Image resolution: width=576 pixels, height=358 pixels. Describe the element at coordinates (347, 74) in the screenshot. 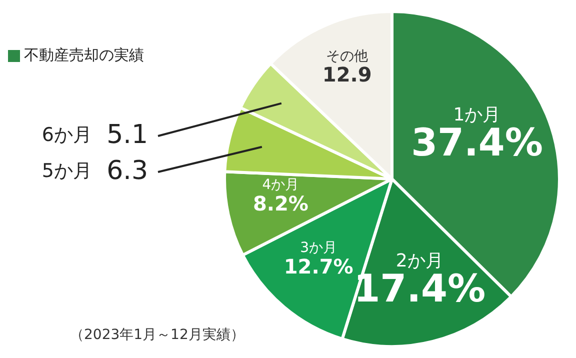

I see `data-label: 12.9` at that location.